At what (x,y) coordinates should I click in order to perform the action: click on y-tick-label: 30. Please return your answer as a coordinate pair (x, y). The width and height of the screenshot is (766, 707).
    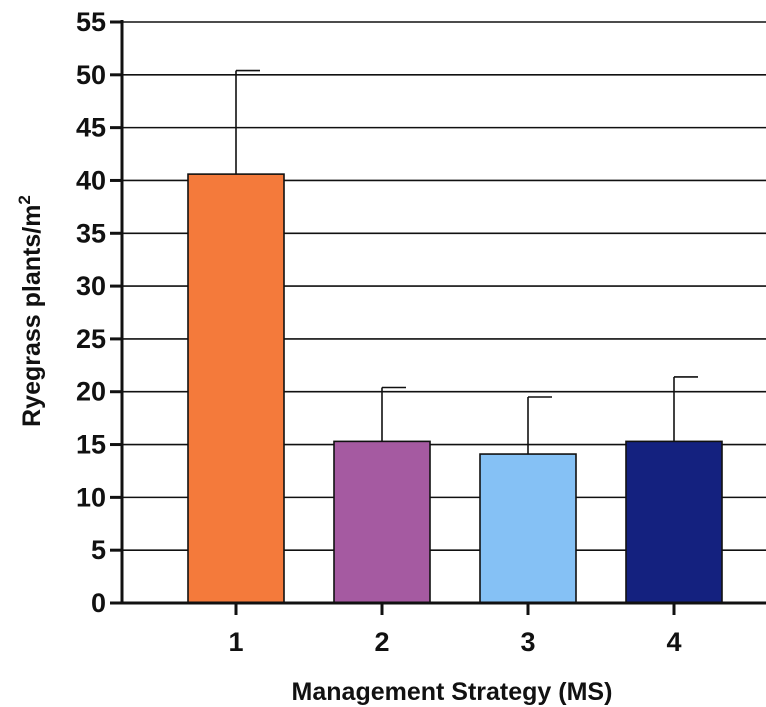
    Looking at the image, I should click on (91, 286).